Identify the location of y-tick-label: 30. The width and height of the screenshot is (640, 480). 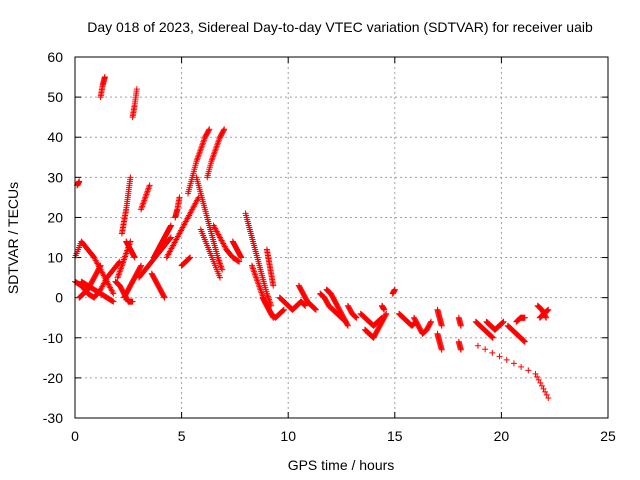
(55, 177).